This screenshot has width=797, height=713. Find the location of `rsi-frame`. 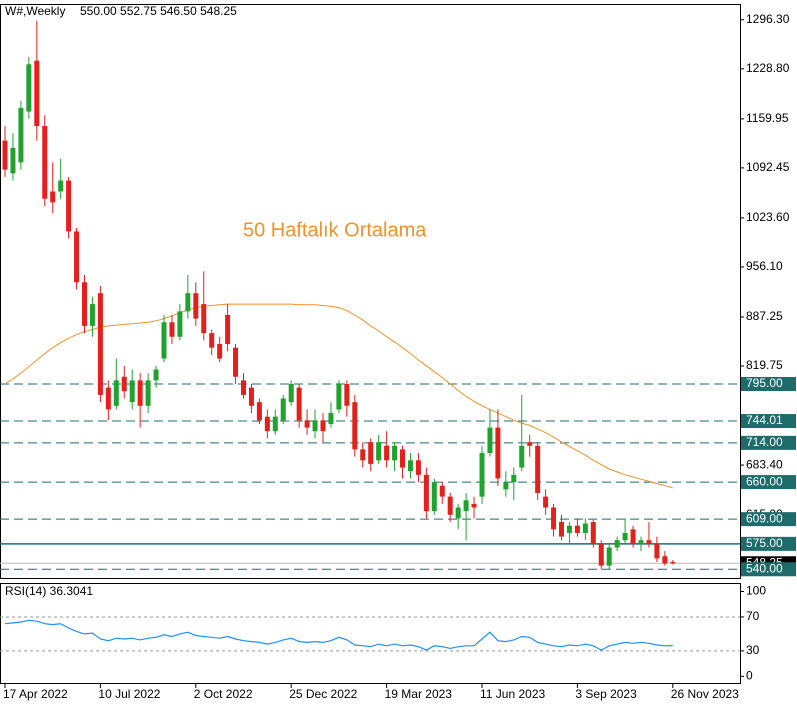

rsi-frame is located at coordinates (370, 633).